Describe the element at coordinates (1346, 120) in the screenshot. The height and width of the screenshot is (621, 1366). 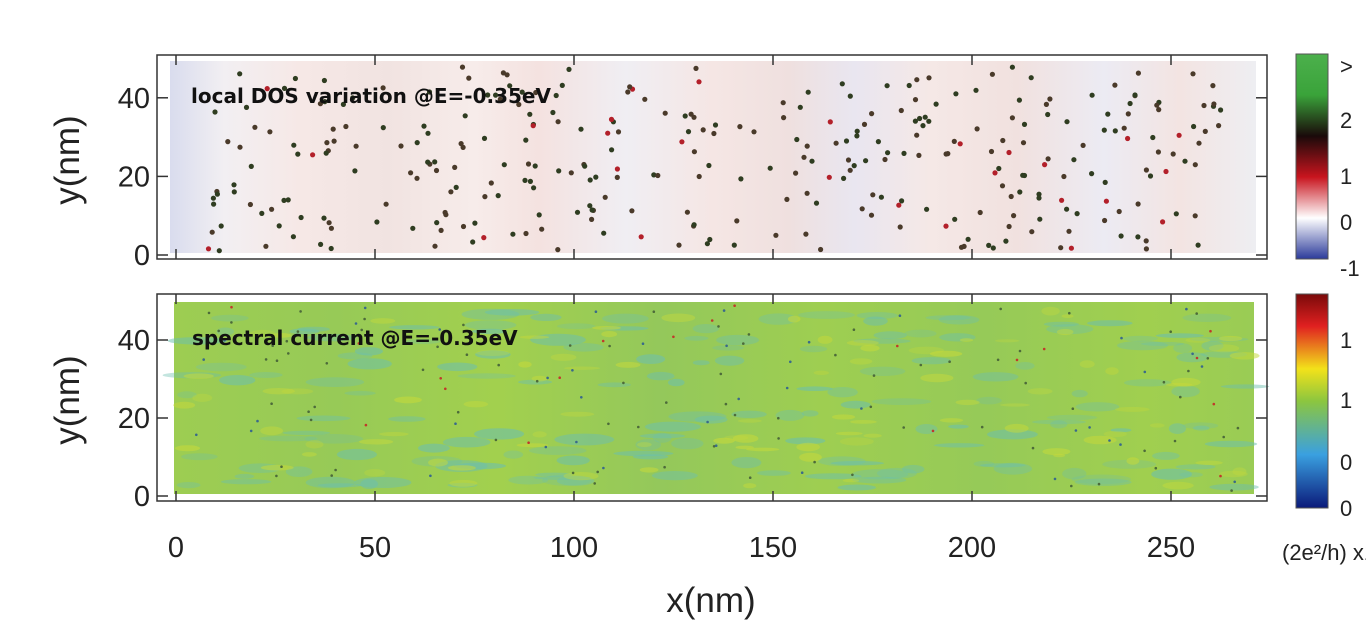
I see `top-colorbar-tick-label: 2` at that location.